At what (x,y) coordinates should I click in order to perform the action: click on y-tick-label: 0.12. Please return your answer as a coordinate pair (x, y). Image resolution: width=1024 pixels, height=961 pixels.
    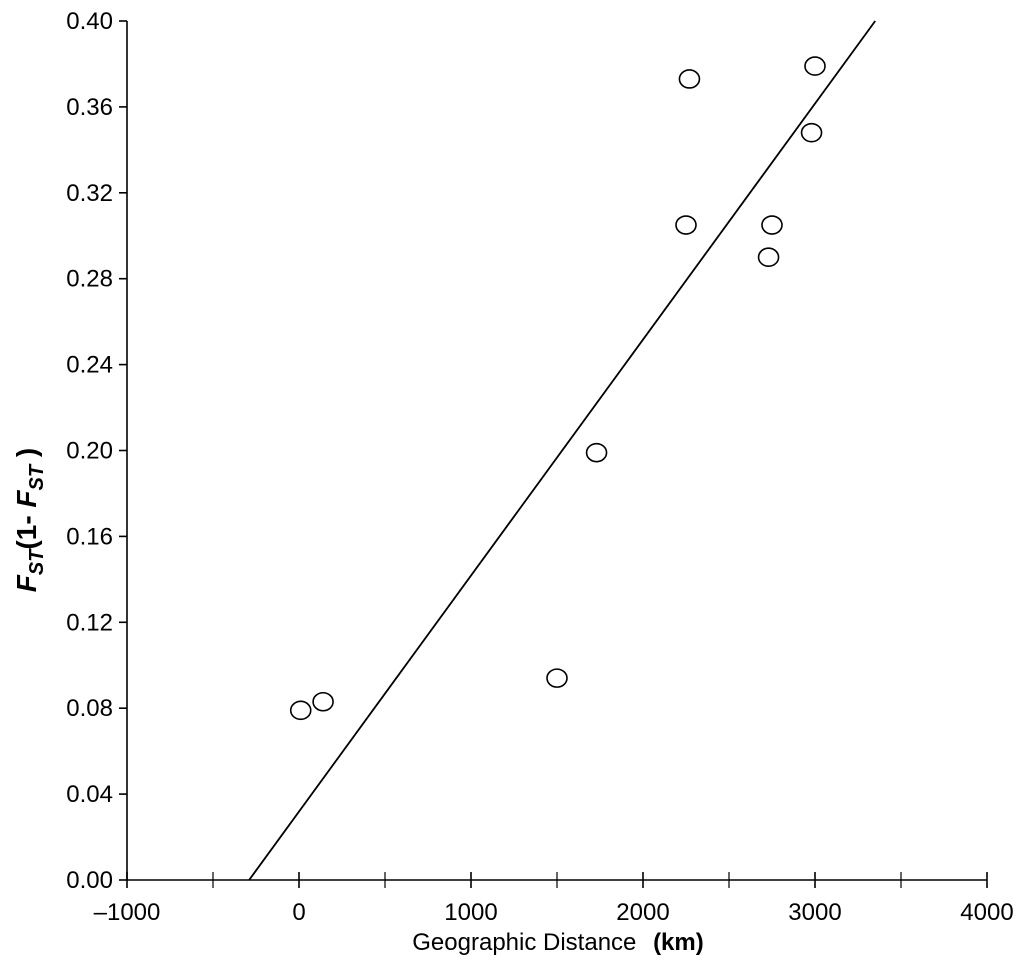
    Looking at the image, I should click on (89, 622).